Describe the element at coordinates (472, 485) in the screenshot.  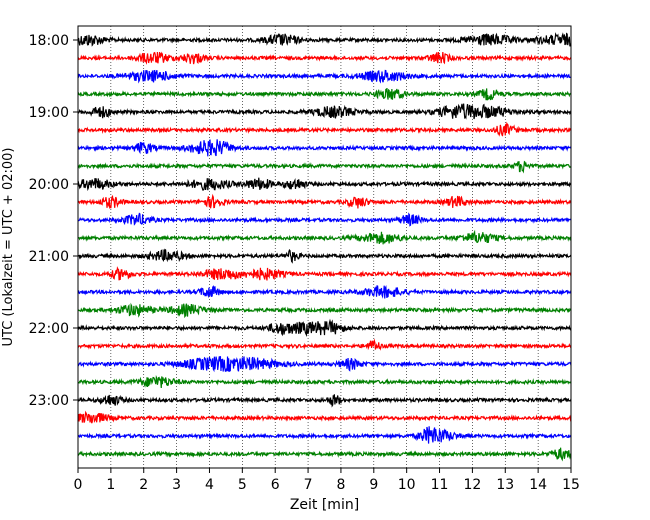
I see `x-tick-label-12: 12` at that location.